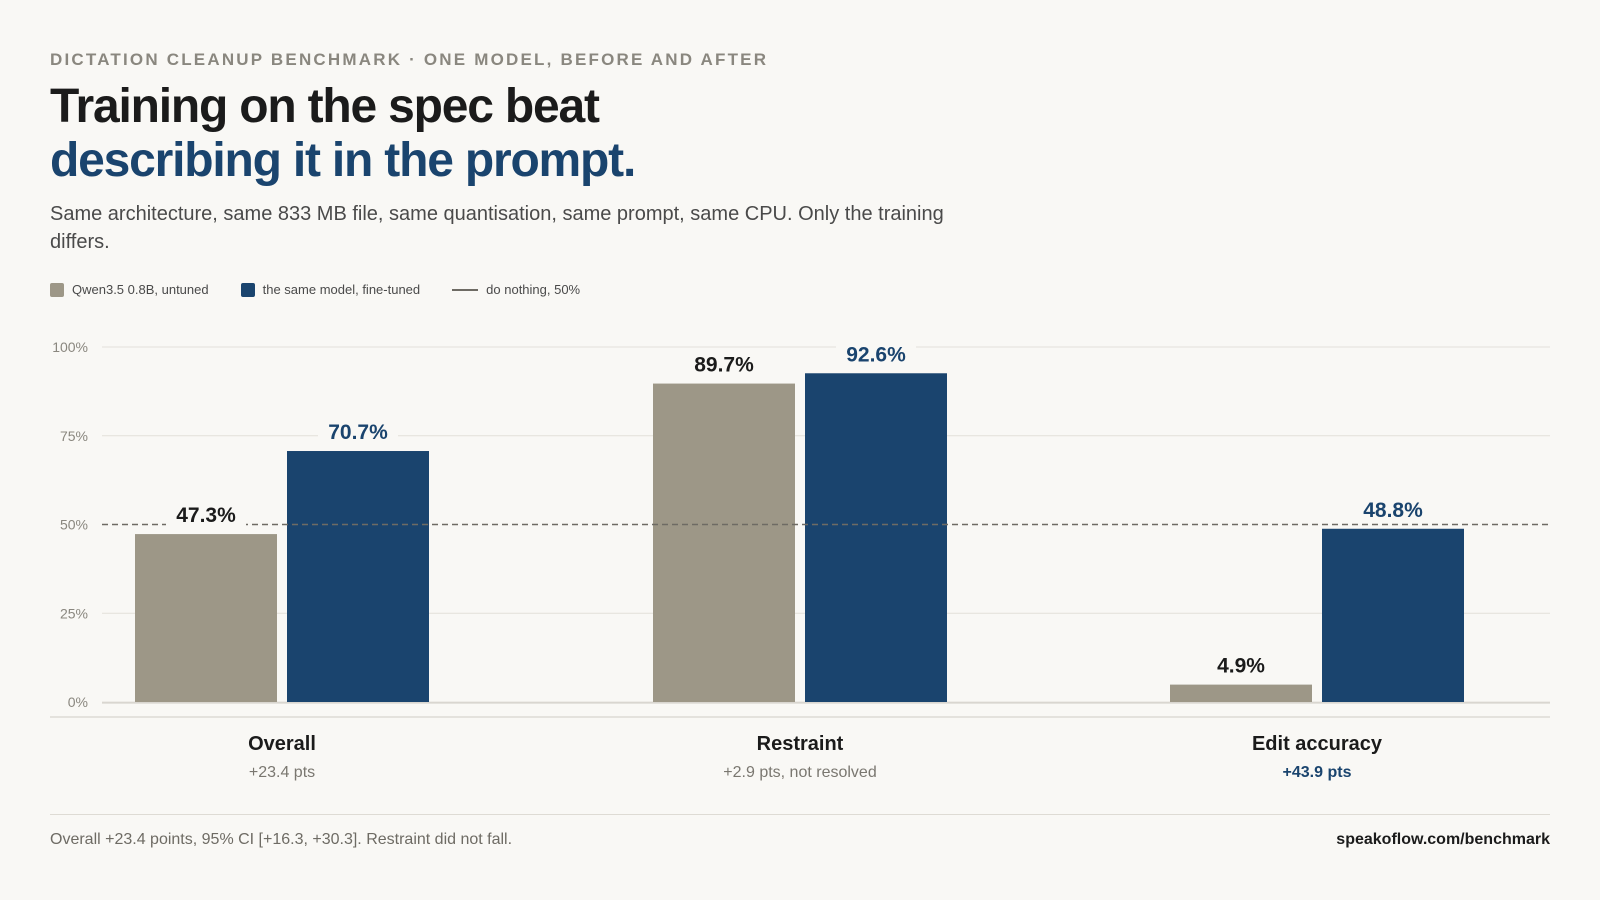 Image resolution: width=1600 pixels, height=900 pixels. I want to click on y-tick-label: 50%, so click(74, 525).